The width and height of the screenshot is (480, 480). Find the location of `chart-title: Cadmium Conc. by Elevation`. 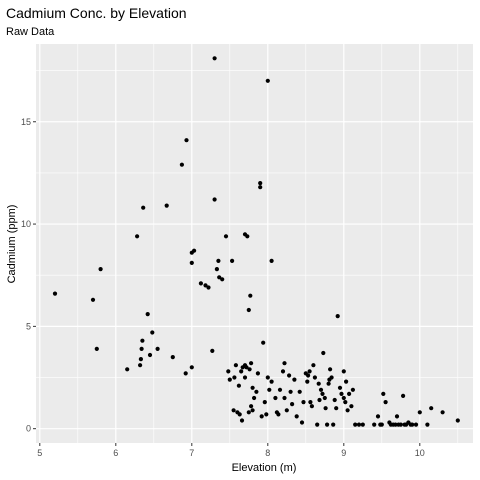

chart-title: Cadmium Conc. by Elevation is located at coordinates (96, 13).